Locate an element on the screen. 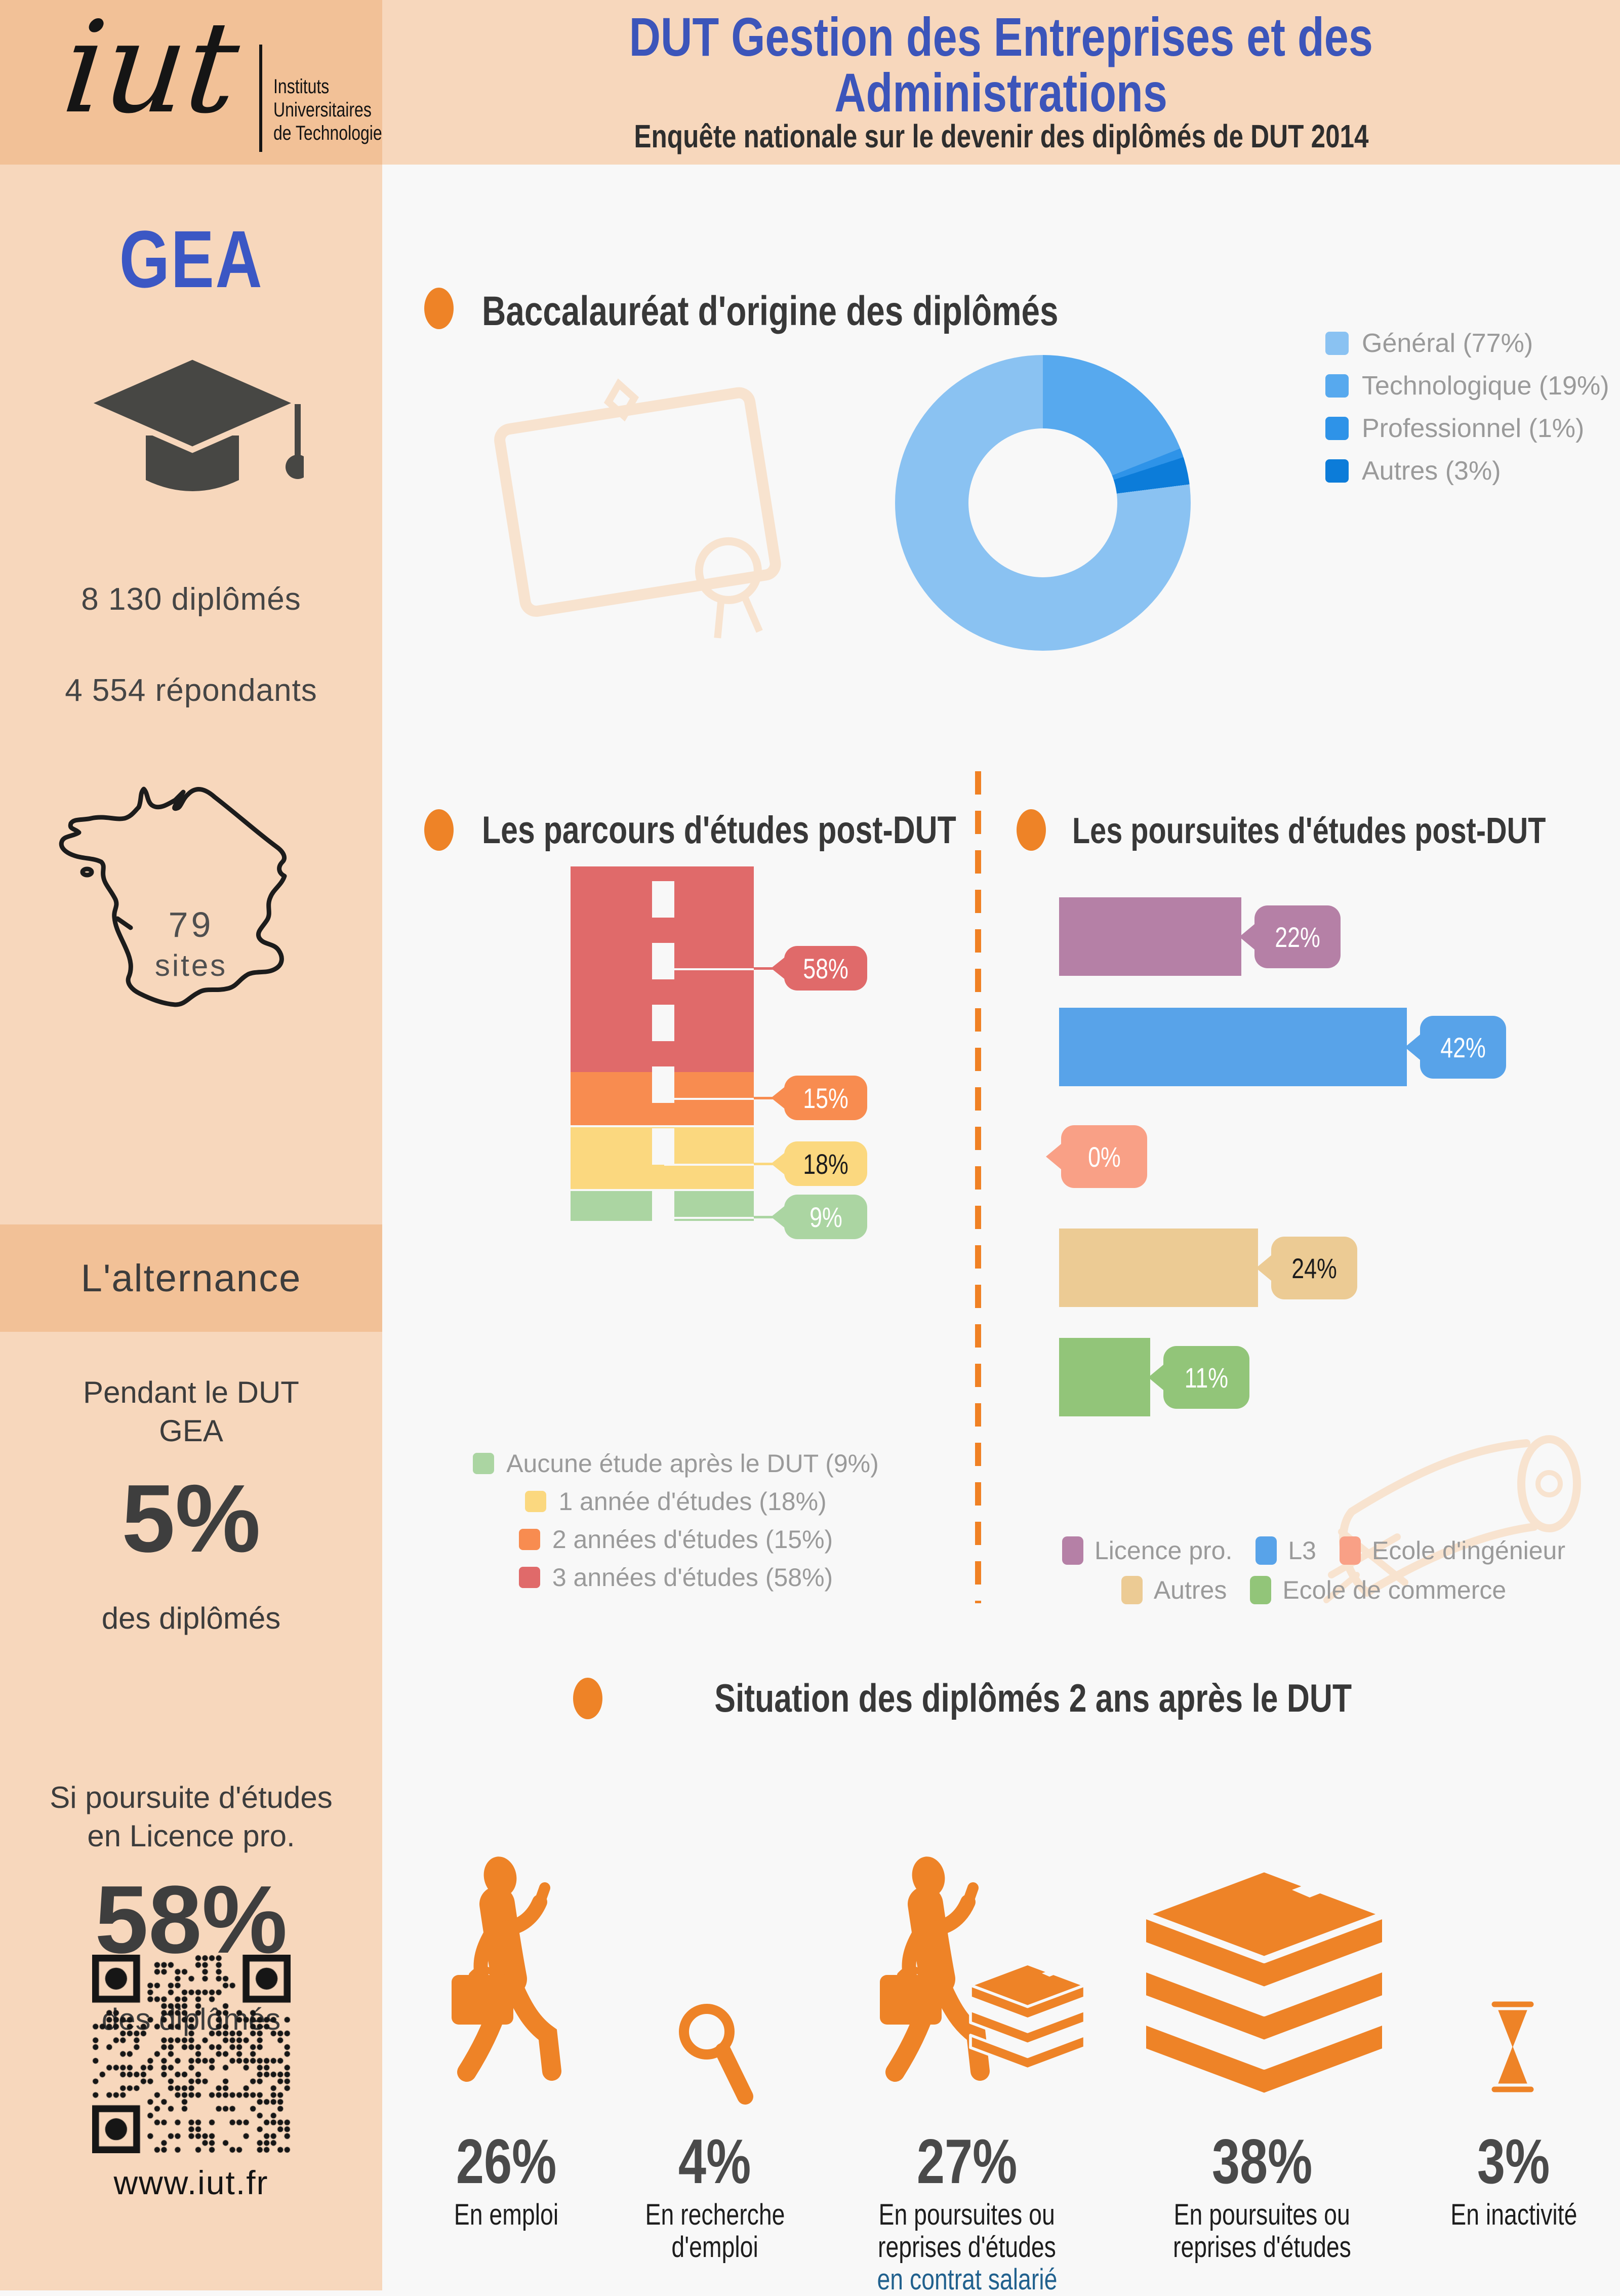 The height and width of the screenshot is (2296, 1620). magnifier-icon is located at coordinates (714, 2055).